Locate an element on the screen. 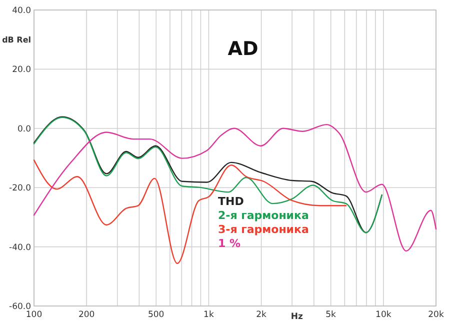  x-tick-label: 10k is located at coordinates (384, 315).